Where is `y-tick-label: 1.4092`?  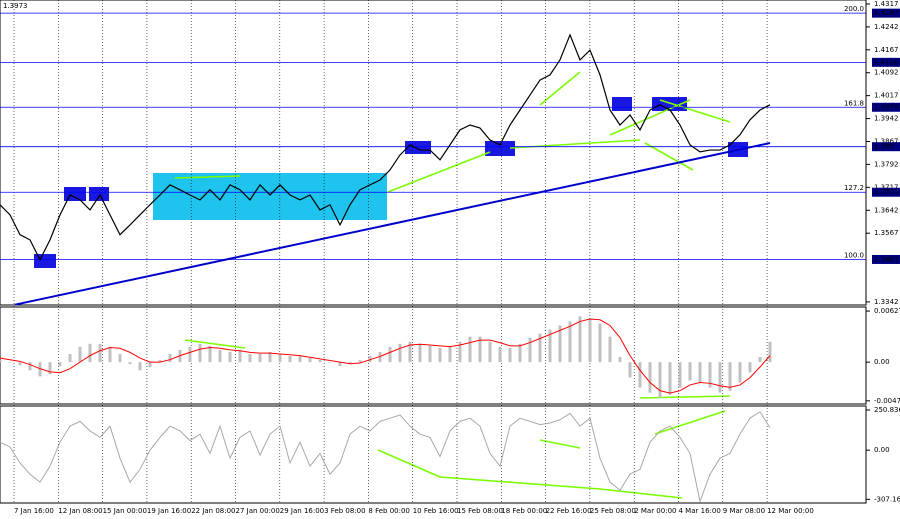 y-tick-label: 1.4092 is located at coordinates (886, 73).